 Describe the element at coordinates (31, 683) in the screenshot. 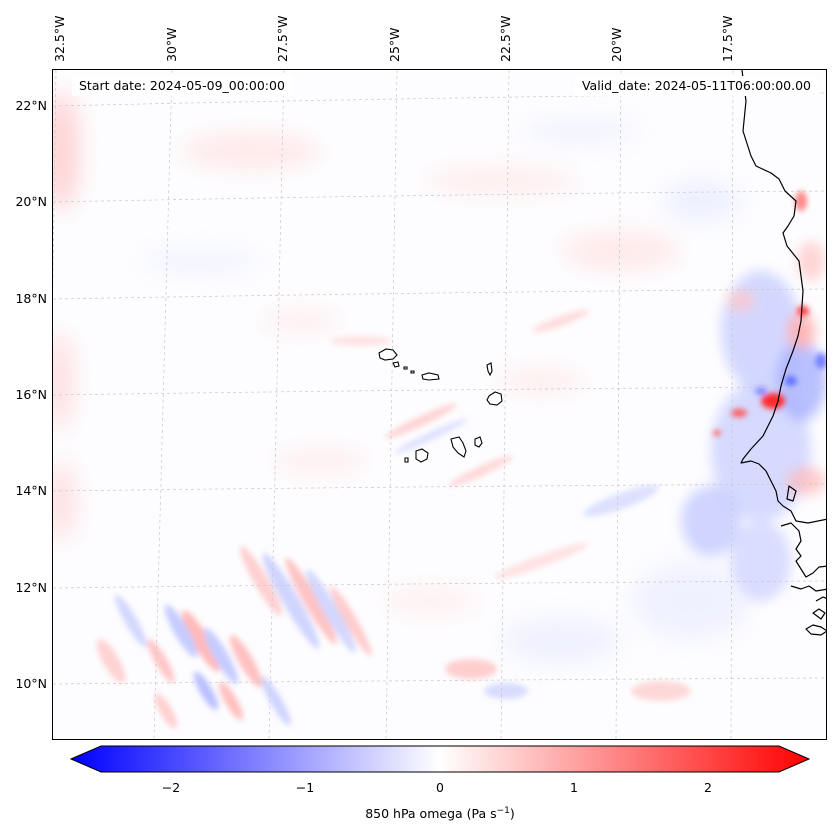

I see `lat-label-10n: 10°N` at that location.